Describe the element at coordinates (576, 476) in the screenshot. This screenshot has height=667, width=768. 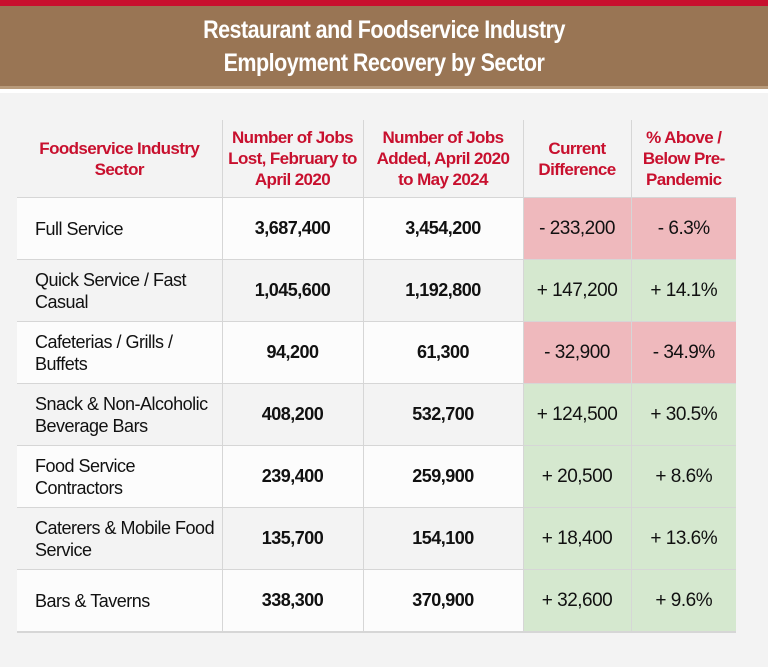
I see `difference-cell: + 20,500` at that location.